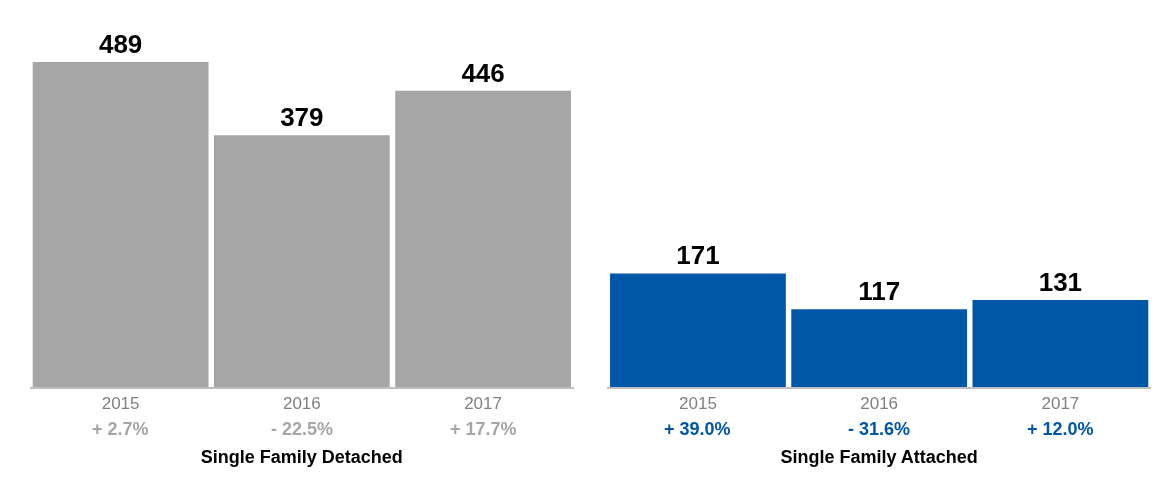 The image size is (1159, 482). What do you see at coordinates (698, 255) in the screenshot?
I see `data-label: 171` at bounding box center [698, 255].